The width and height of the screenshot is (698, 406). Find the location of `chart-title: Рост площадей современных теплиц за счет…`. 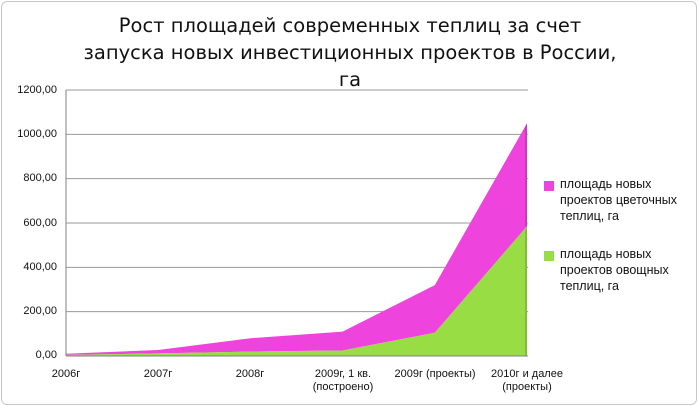

chart-title: Рост площадей современных теплиц за счет… is located at coordinates (350, 52).